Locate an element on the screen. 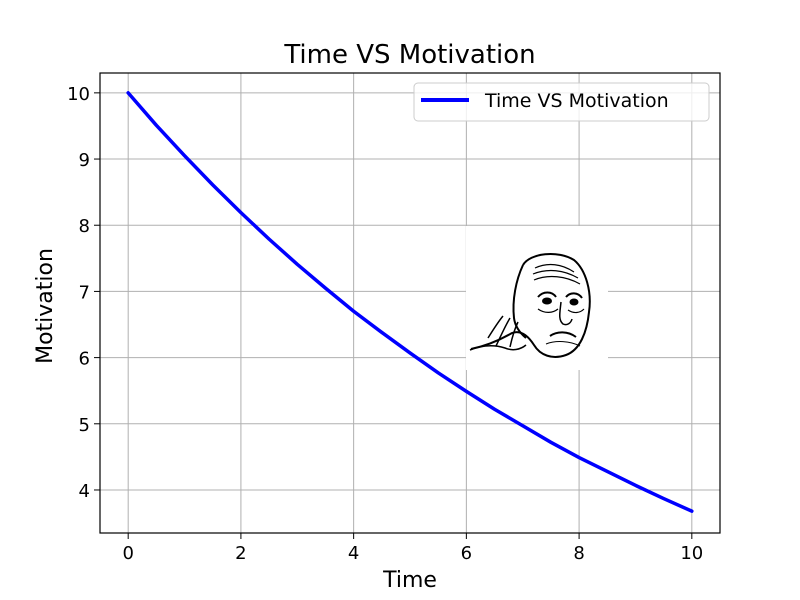  tired-face-sketch-icon is located at coordinates (537, 298).